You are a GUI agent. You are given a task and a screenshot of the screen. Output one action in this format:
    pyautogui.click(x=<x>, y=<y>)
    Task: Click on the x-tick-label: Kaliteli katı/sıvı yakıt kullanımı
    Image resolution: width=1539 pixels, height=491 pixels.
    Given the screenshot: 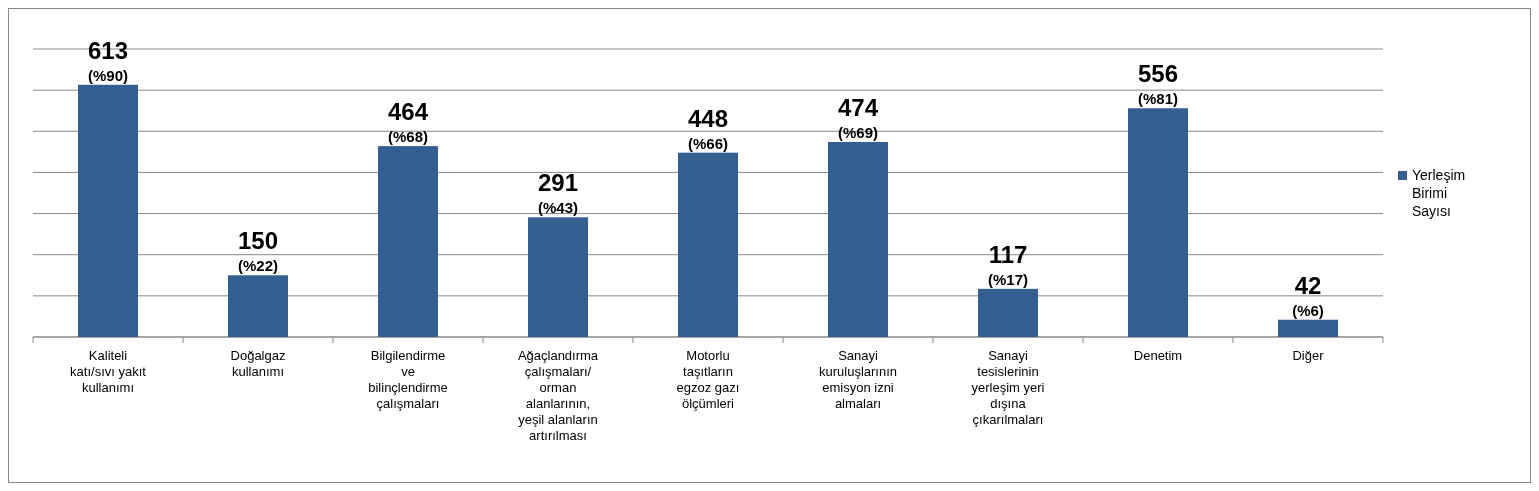 What is the action you would take?
    pyautogui.click(x=108, y=371)
    